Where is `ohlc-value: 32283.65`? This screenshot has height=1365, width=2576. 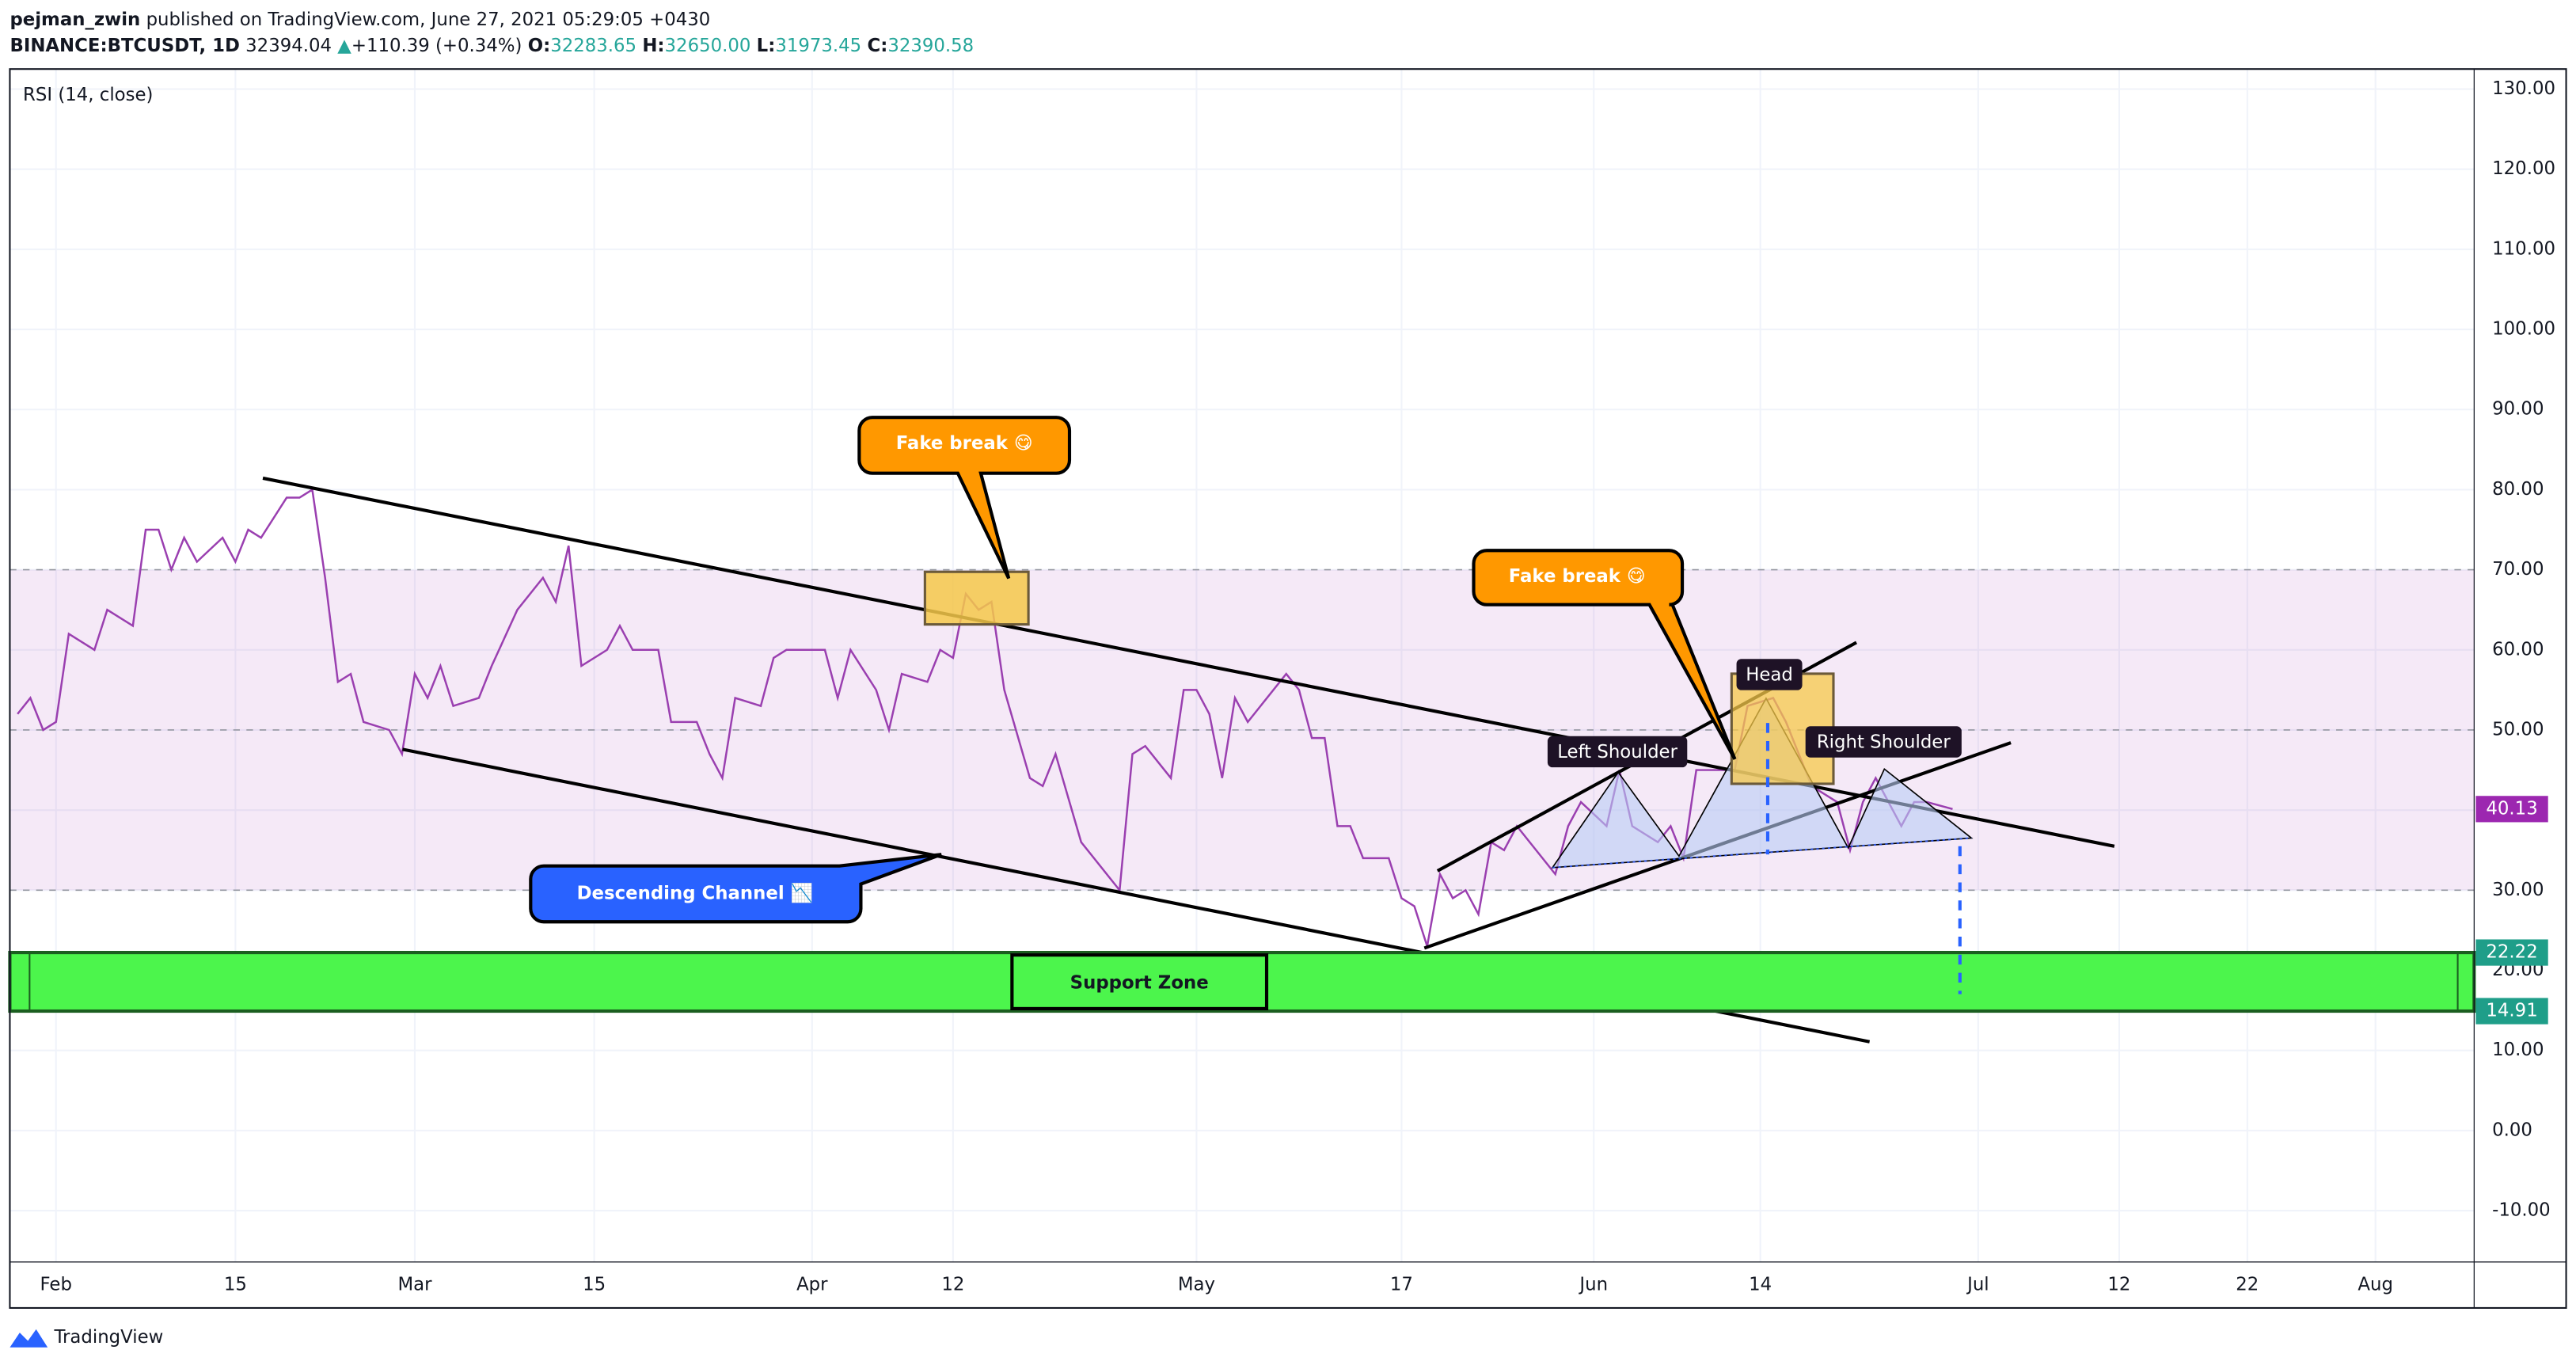
ohlc-value: 32283.65 is located at coordinates (593, 46).